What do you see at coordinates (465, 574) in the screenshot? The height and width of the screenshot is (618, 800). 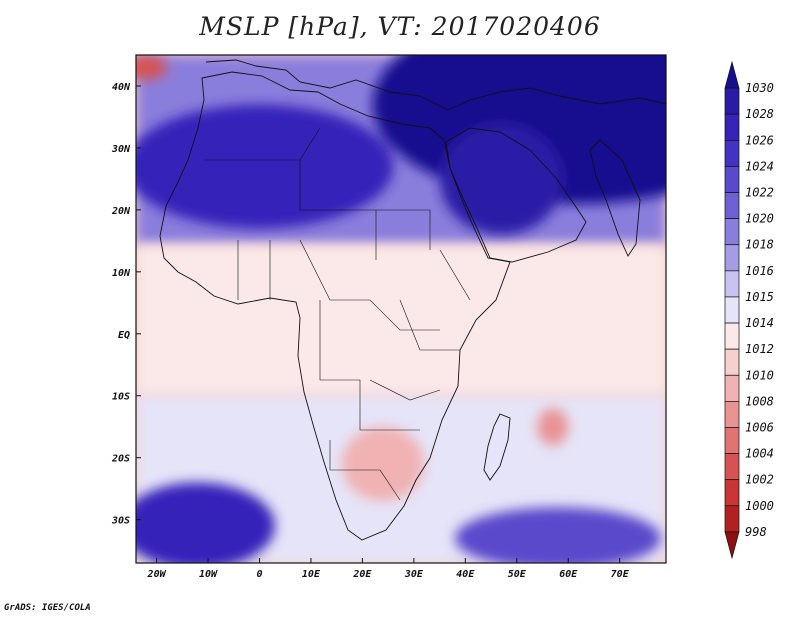 I see `x-tick-label: 40E` at bounding box center [465, 574].